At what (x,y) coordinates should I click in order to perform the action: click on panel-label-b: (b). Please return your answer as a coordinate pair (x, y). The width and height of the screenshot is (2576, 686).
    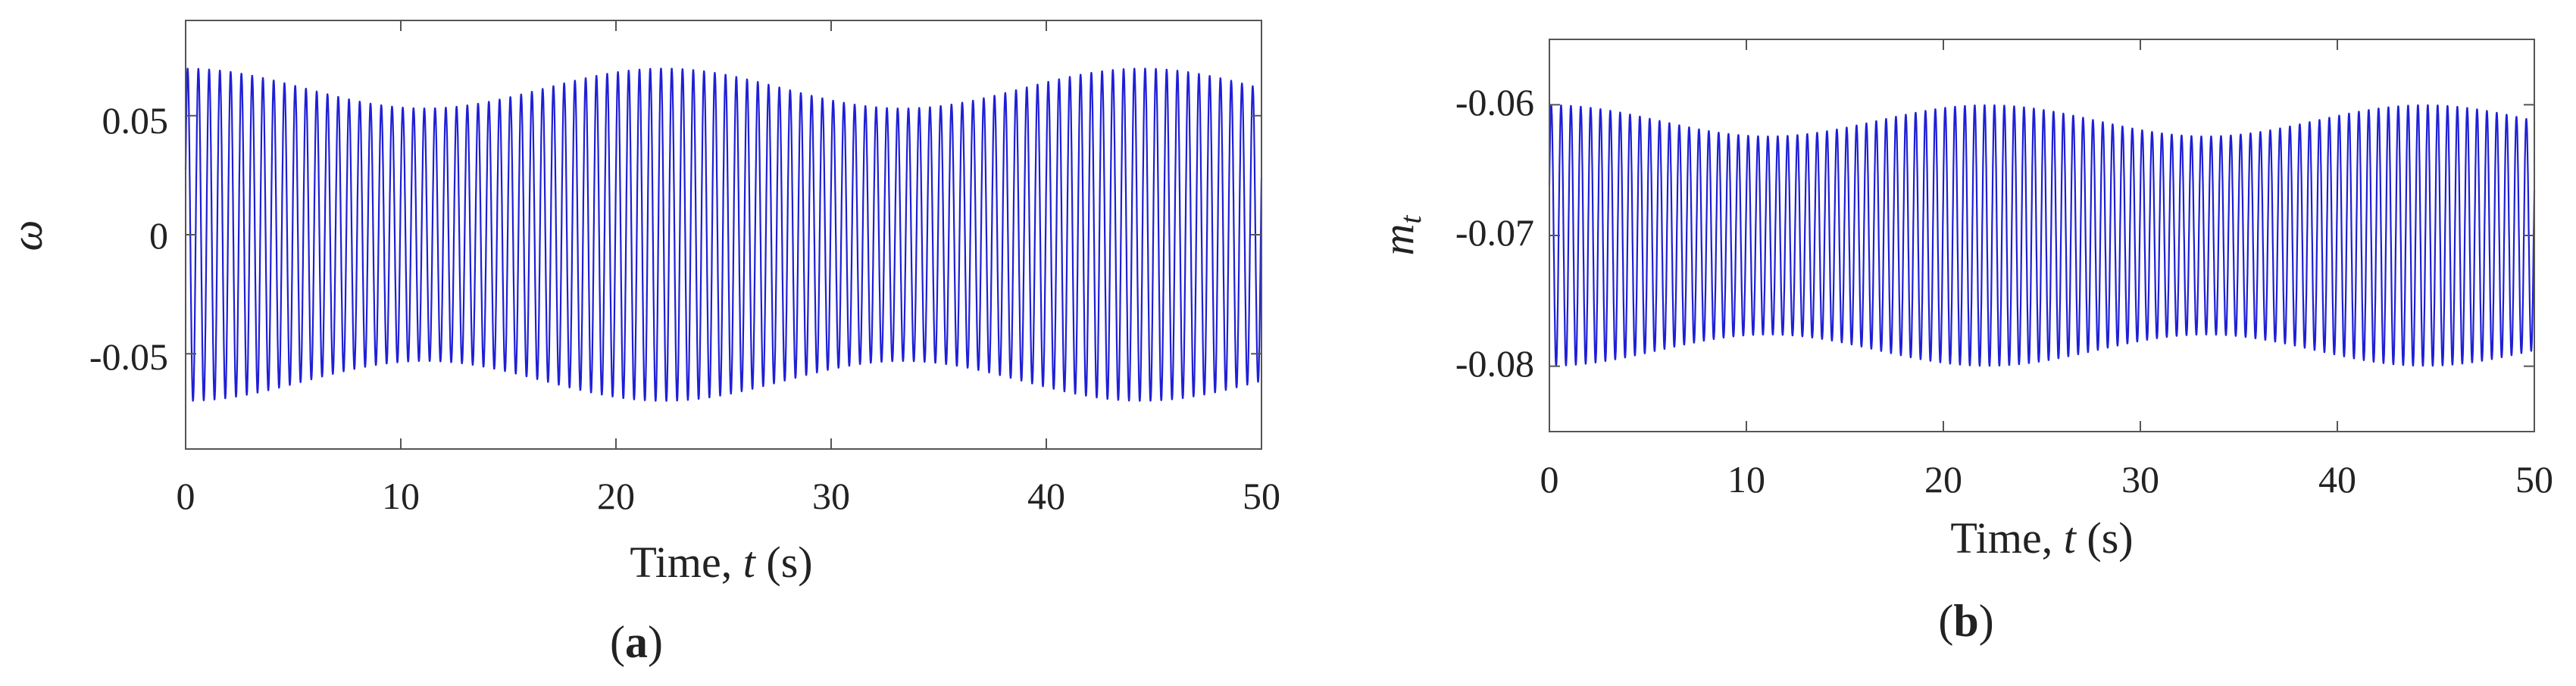
    Looking at the image, I should click on (1965, 621).